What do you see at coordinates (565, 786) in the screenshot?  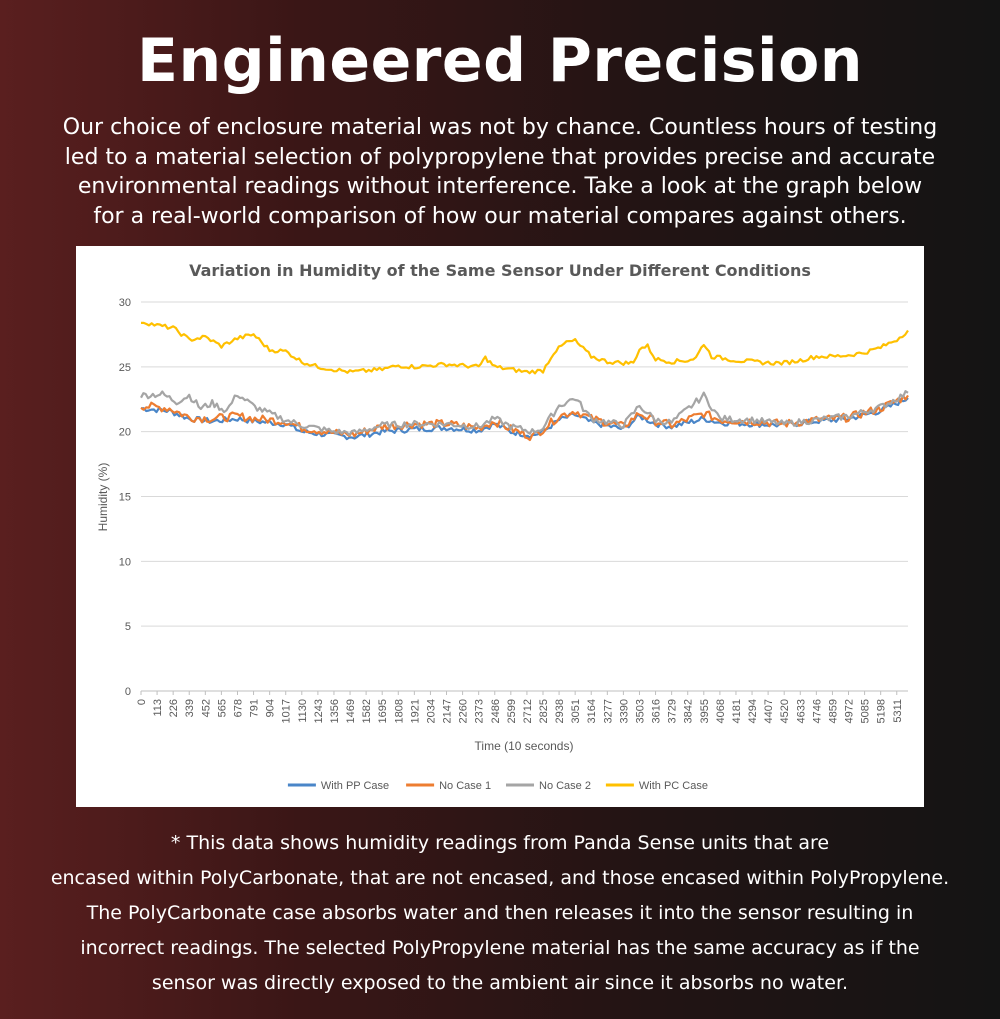 I see `legend-label: No Case 2` at bounding box center [565, 786].